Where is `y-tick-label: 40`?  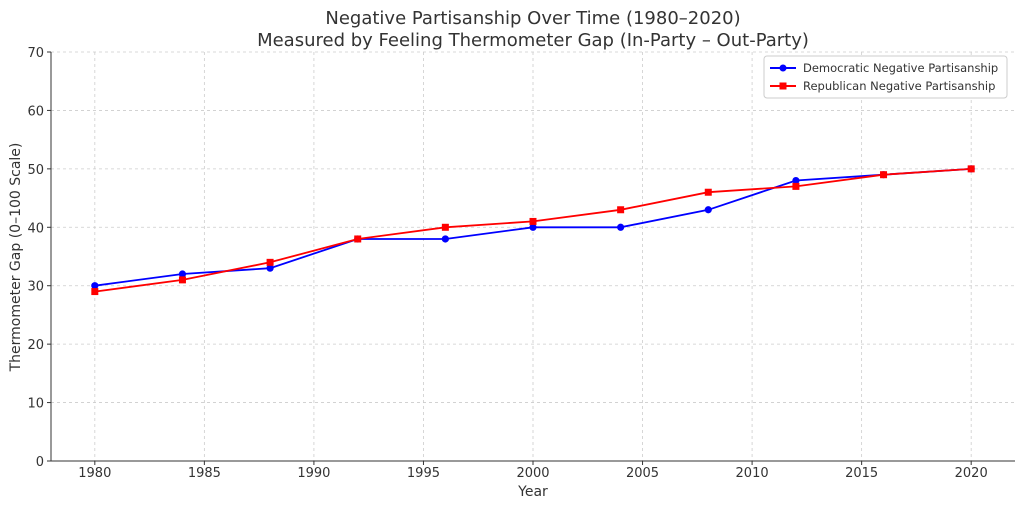 y-tick-label: 40 is located at coordinates (35, 228).